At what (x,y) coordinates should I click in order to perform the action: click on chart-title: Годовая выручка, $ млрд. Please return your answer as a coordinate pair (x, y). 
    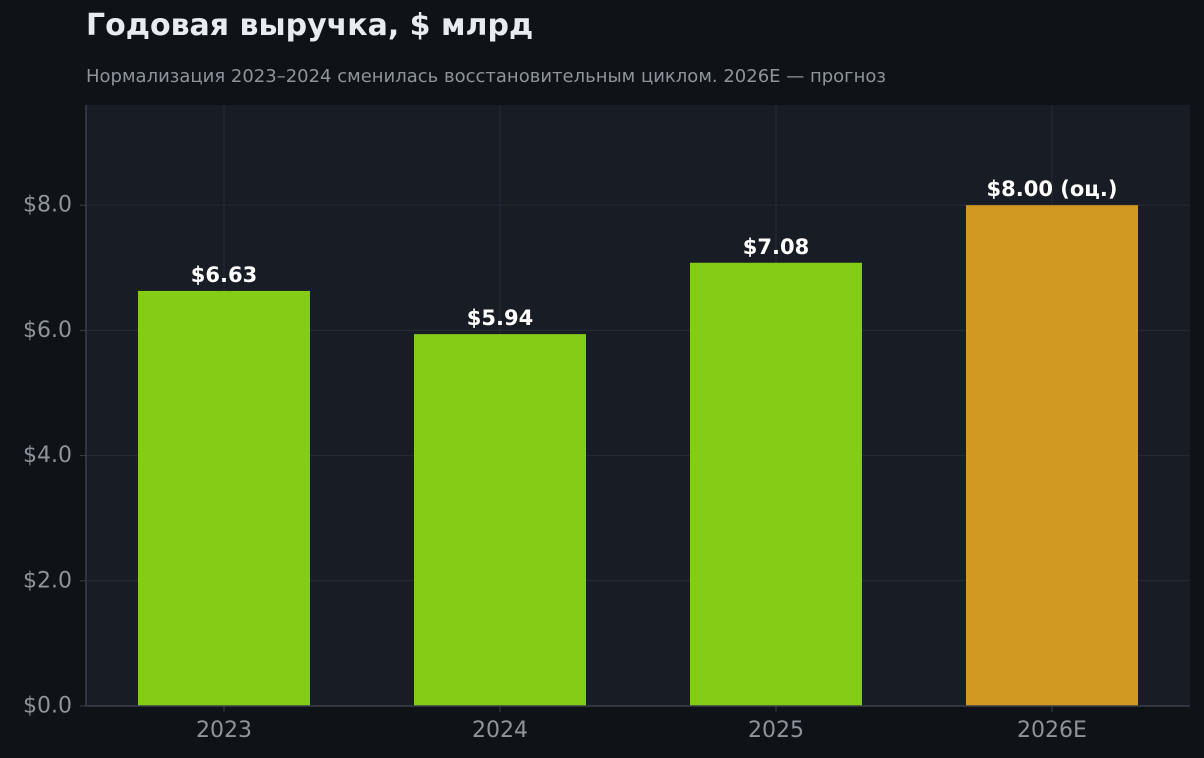
    Looking at the image, I should click on (310, 25).